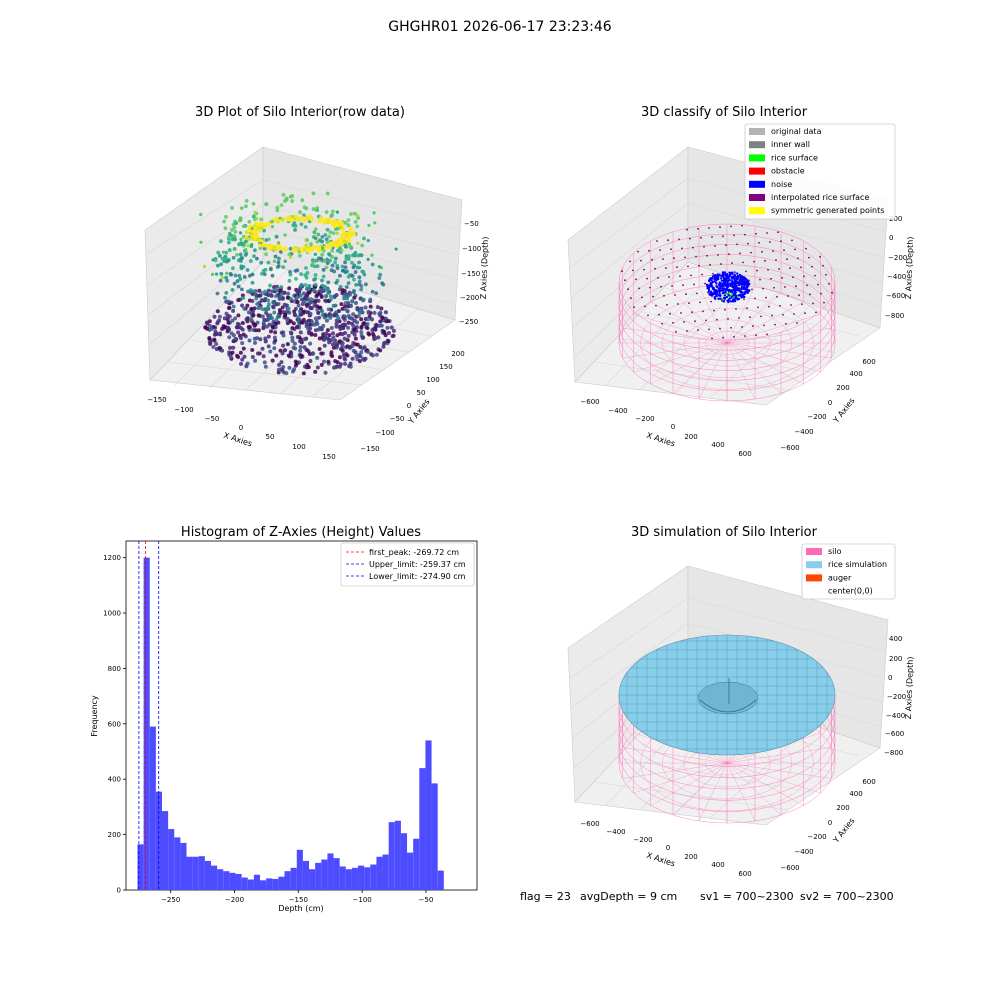 This screenshot has height=1000, width=1000. Describe the element at coordinates (803, 432) in the screenshot. I see `tick-label-y: −400` at that location.